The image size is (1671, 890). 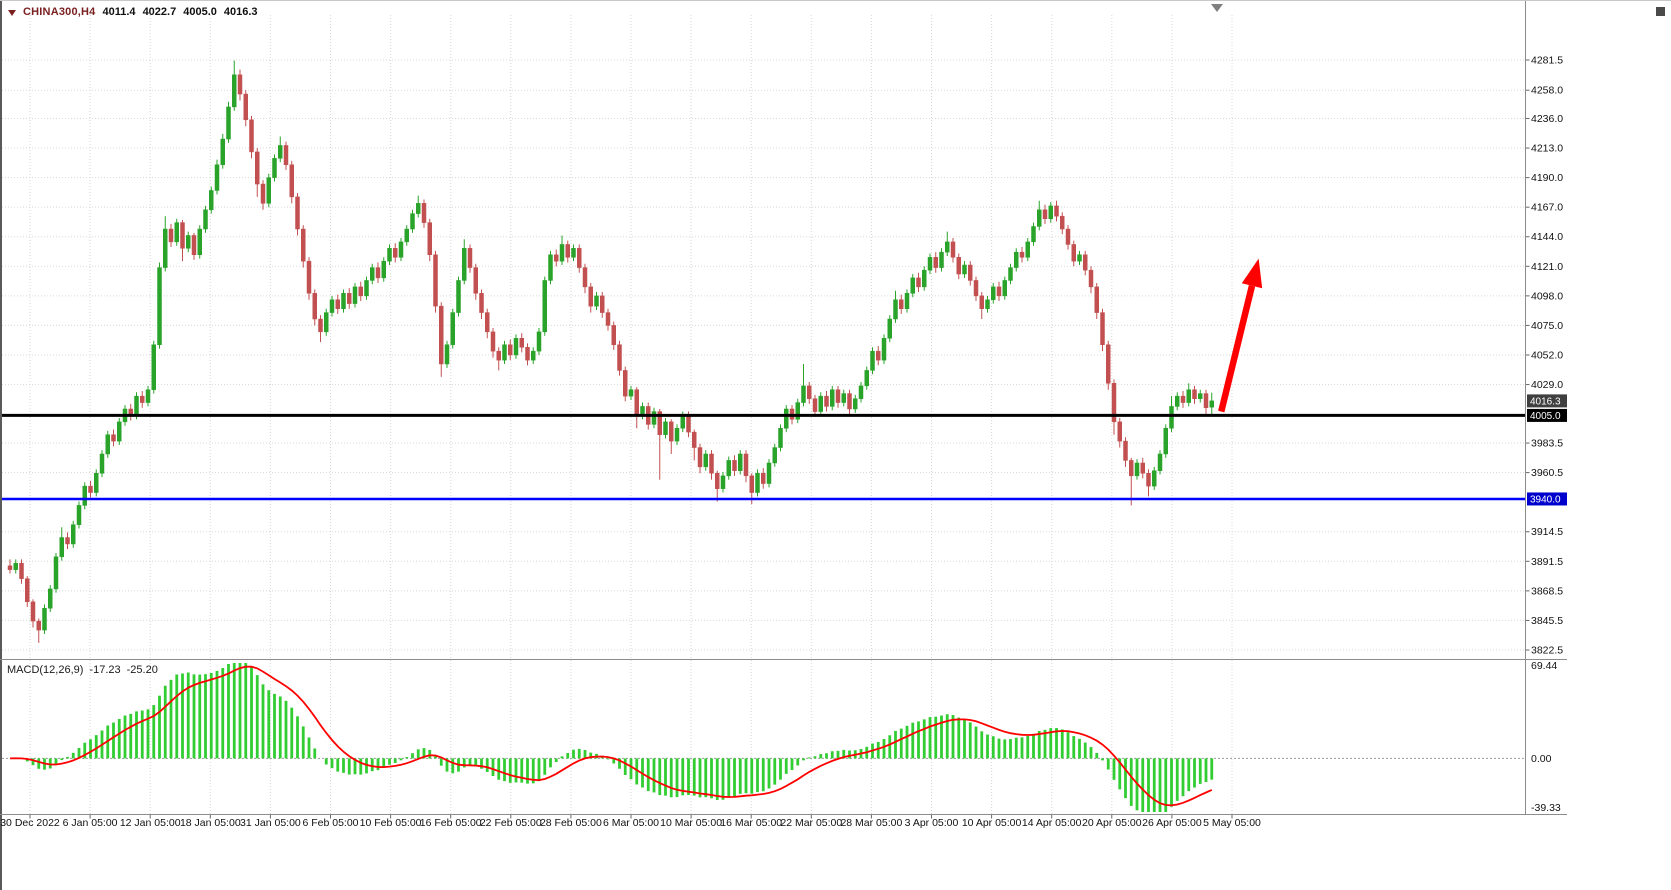 What do you see at coordinates (611, 736) in the screenshot?
I see `macd-signal-line` at bounding box center [611, 736].